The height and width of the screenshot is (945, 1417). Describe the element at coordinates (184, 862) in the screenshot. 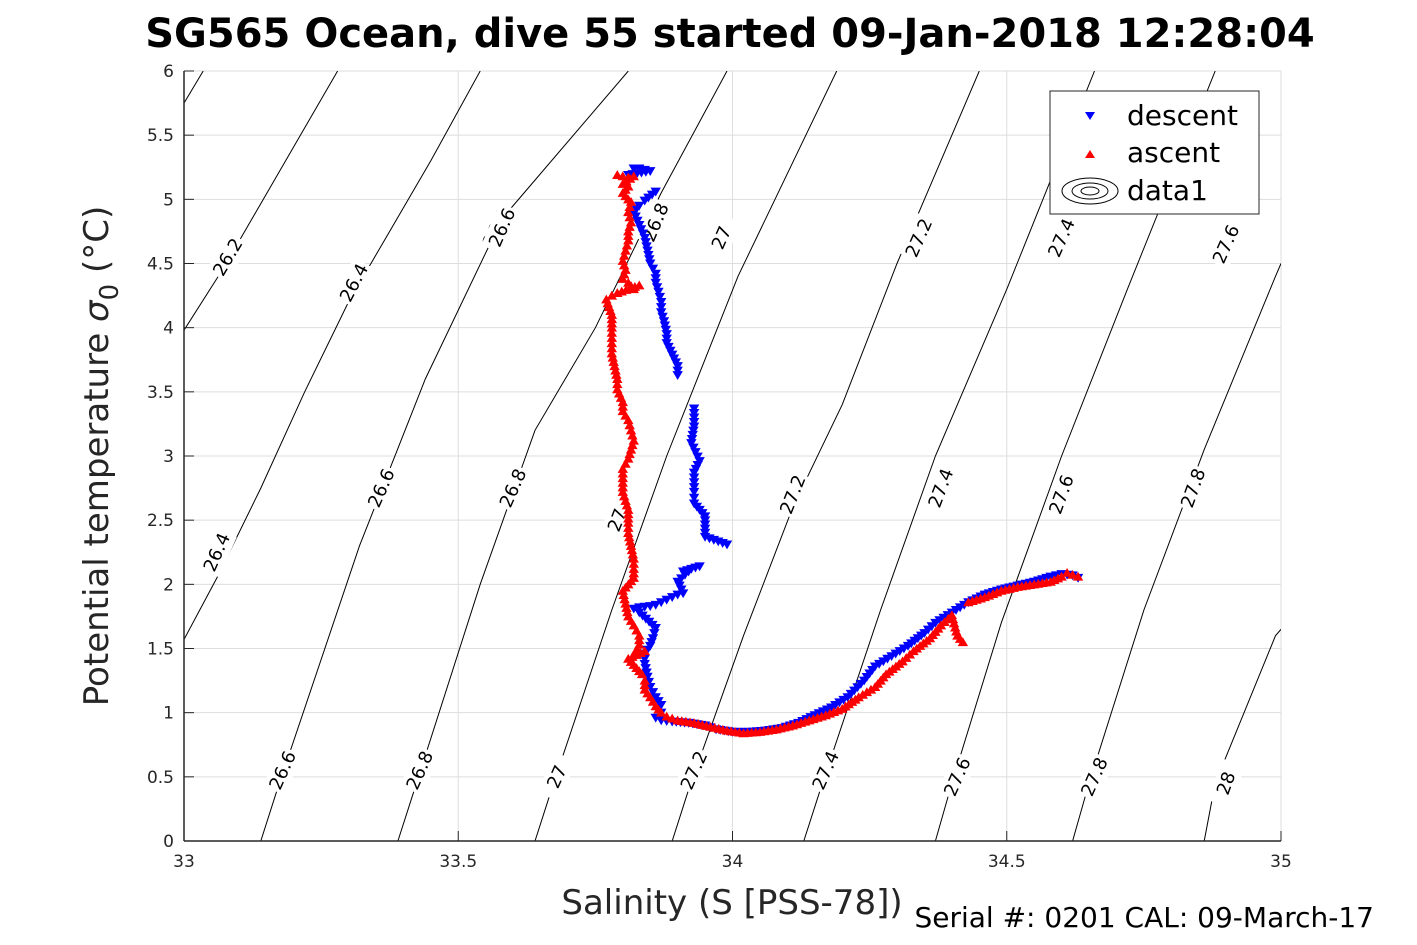

I see `x-tick-label: 33` at that location.